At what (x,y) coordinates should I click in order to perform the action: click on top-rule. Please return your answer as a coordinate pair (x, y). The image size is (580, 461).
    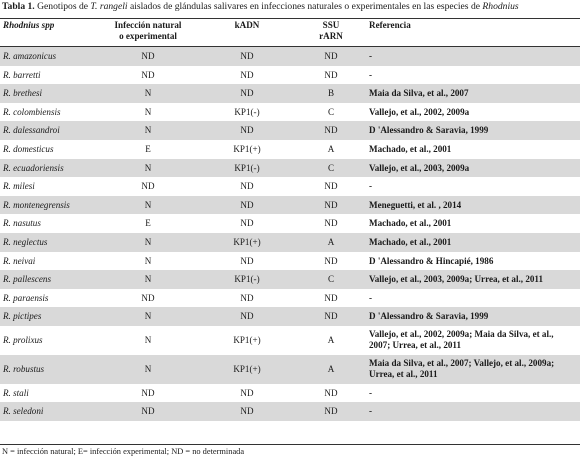
    Looking at the image, I should click on (290, 18).